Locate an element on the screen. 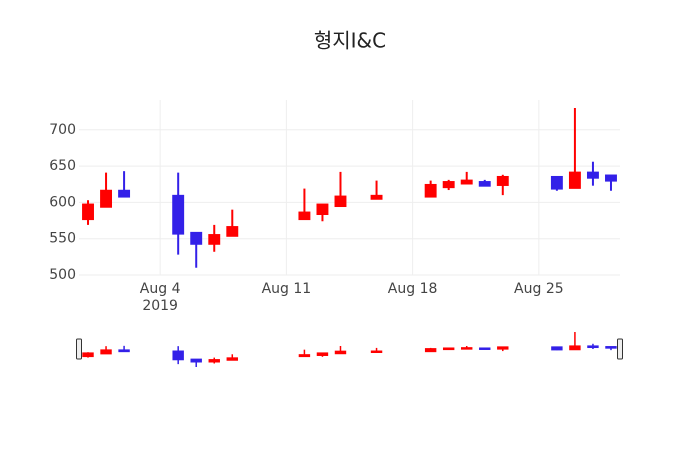  x-tick-label: Aug 11 is located at coordinates (287, 289).